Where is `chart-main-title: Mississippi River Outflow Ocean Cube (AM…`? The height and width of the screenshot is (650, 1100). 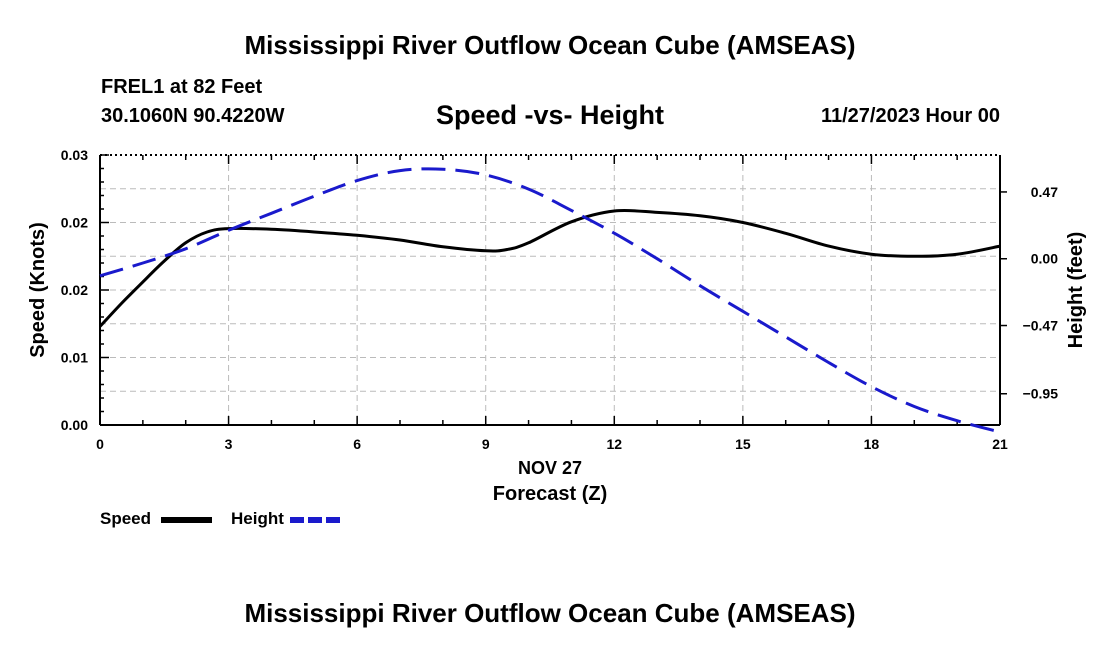
chart-main-title: Mississippi River Outflow Ocean Cube (AM… is located at coordinates (550, 45).